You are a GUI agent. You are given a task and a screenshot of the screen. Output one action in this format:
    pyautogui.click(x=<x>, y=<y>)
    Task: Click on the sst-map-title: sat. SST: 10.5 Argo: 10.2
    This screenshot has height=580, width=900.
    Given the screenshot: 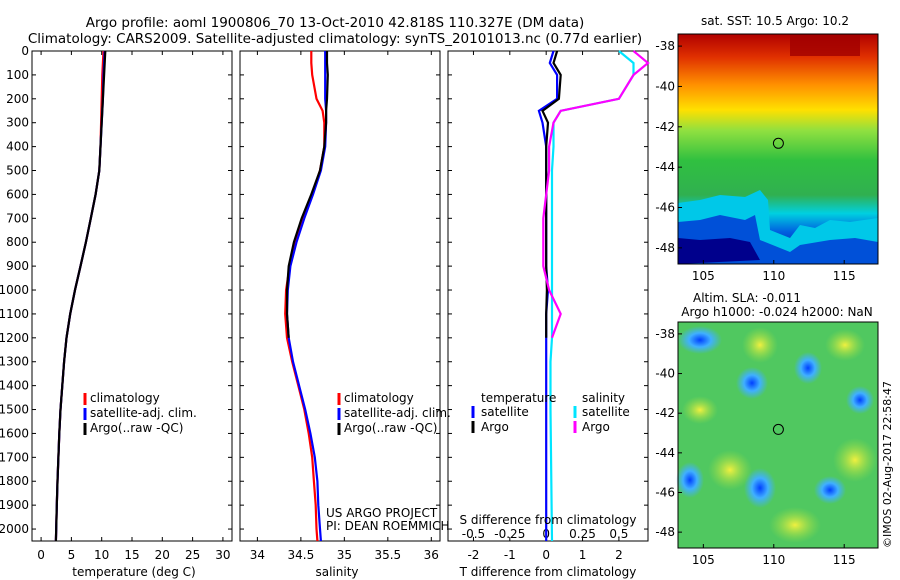 What is the action you would take?
    pyautogui.click(x=775, y=21)
    